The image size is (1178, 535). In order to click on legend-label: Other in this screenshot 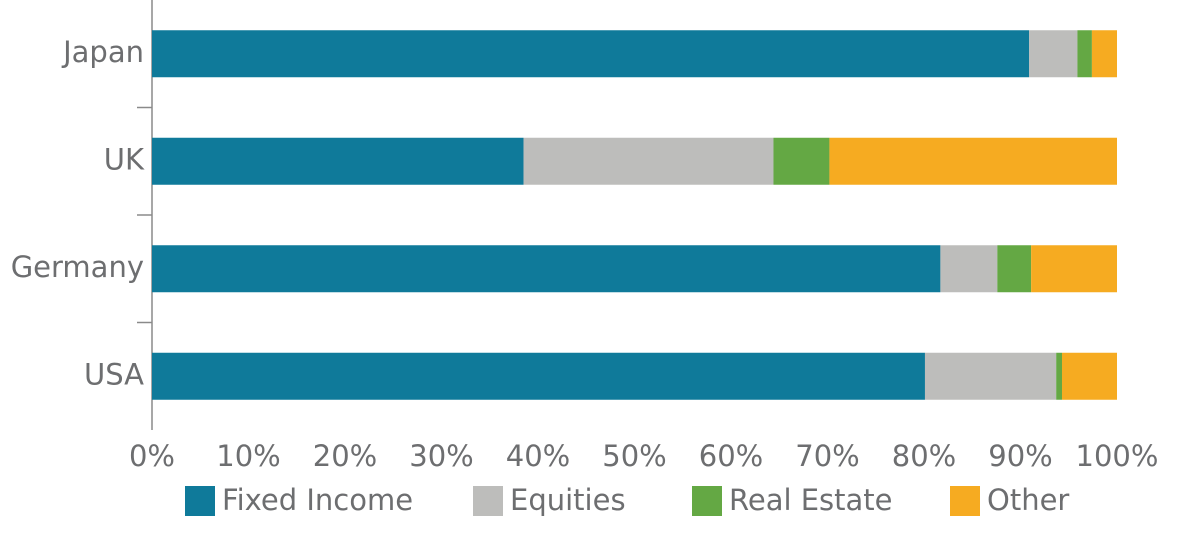, I will do `click(1028, 500)`.